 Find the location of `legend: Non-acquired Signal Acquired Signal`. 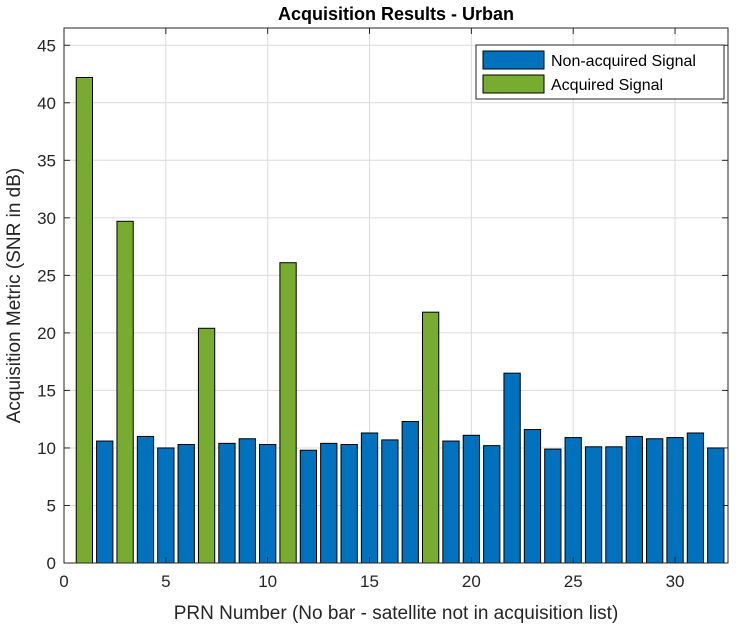

legend: Non-acquired Signal Acquired Signal is located at coordinates (600, 72).